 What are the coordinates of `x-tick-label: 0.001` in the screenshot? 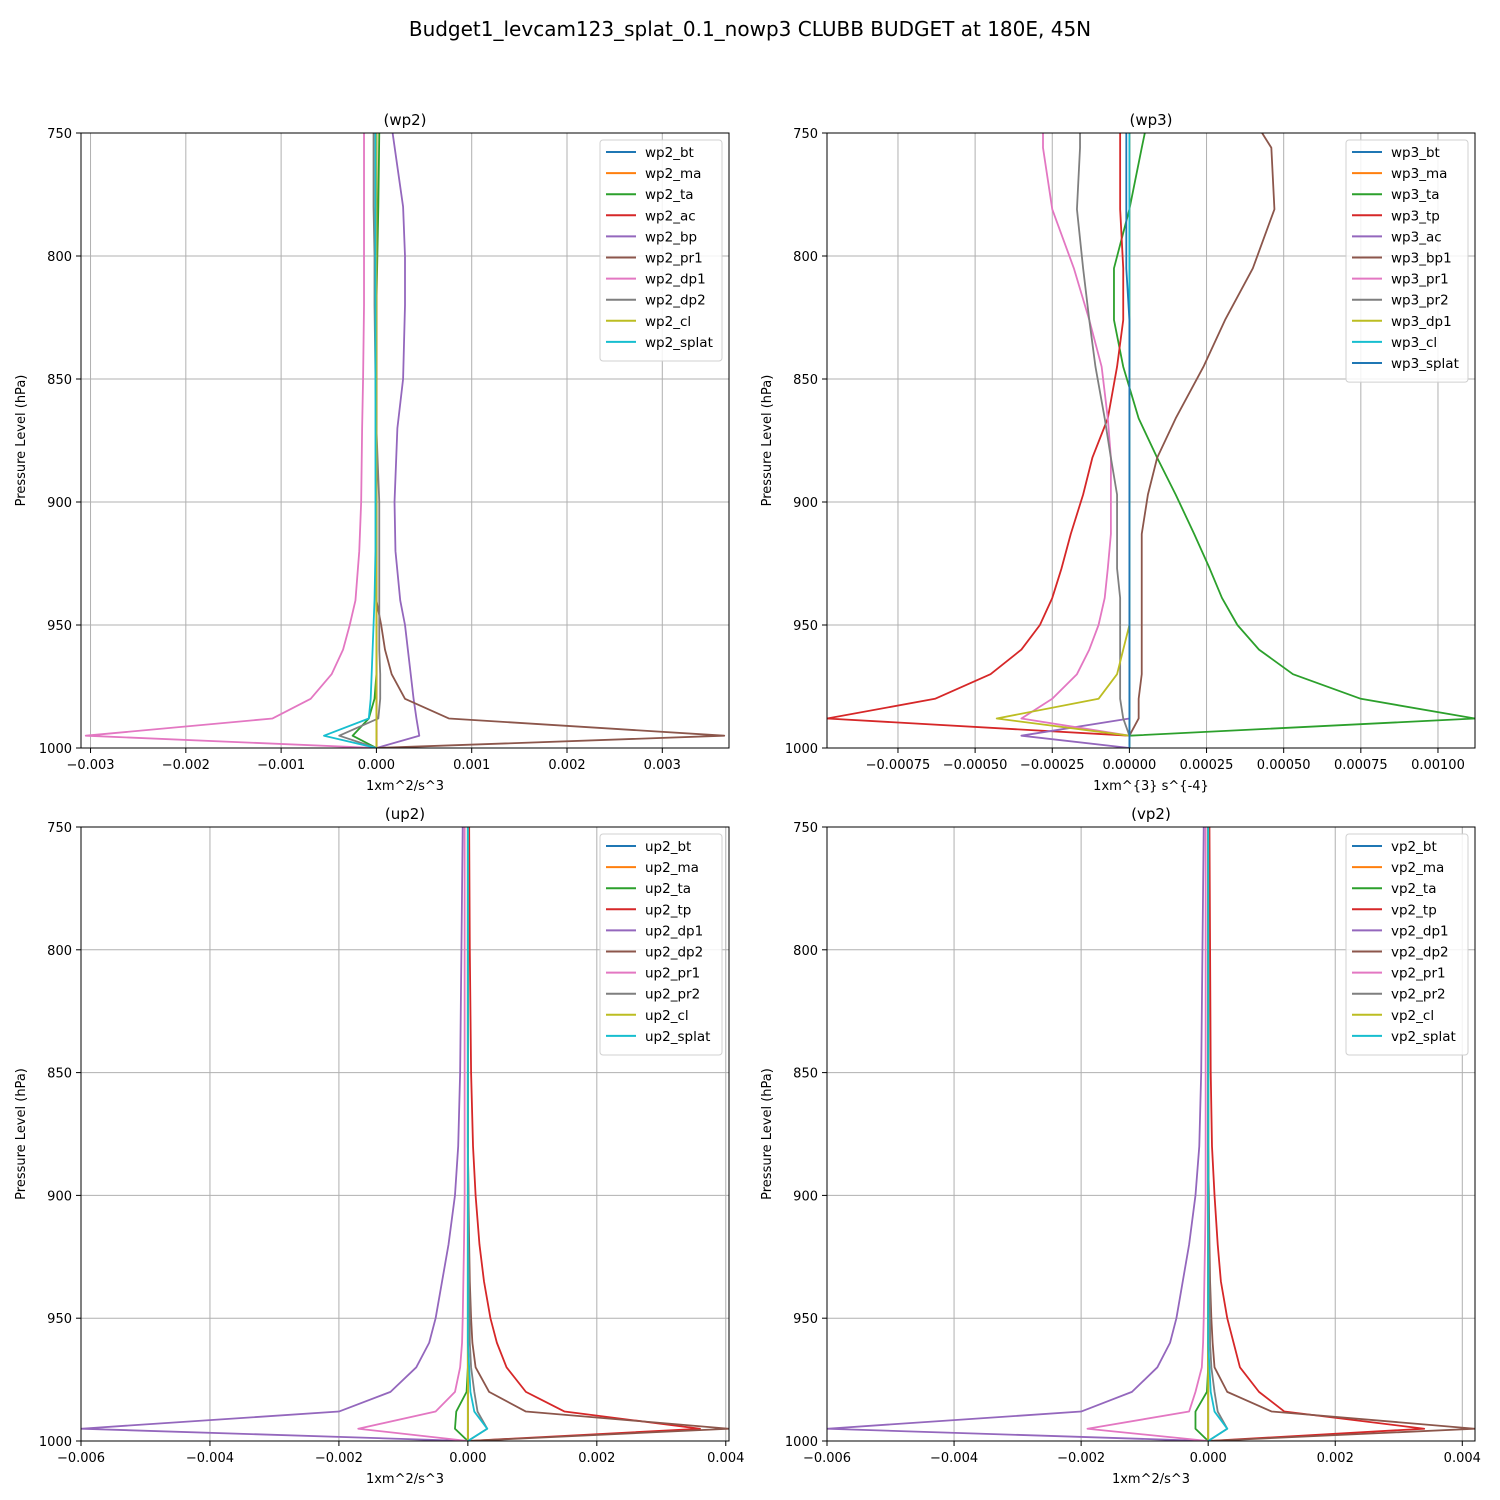 It's located at (471, 765).